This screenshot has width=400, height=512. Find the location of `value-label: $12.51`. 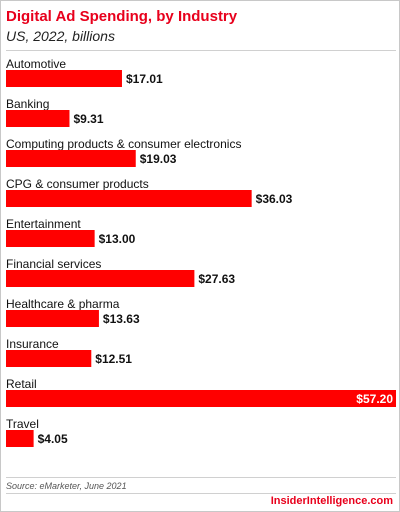

value-label: $12.51 is located at coordinates (113, 359).